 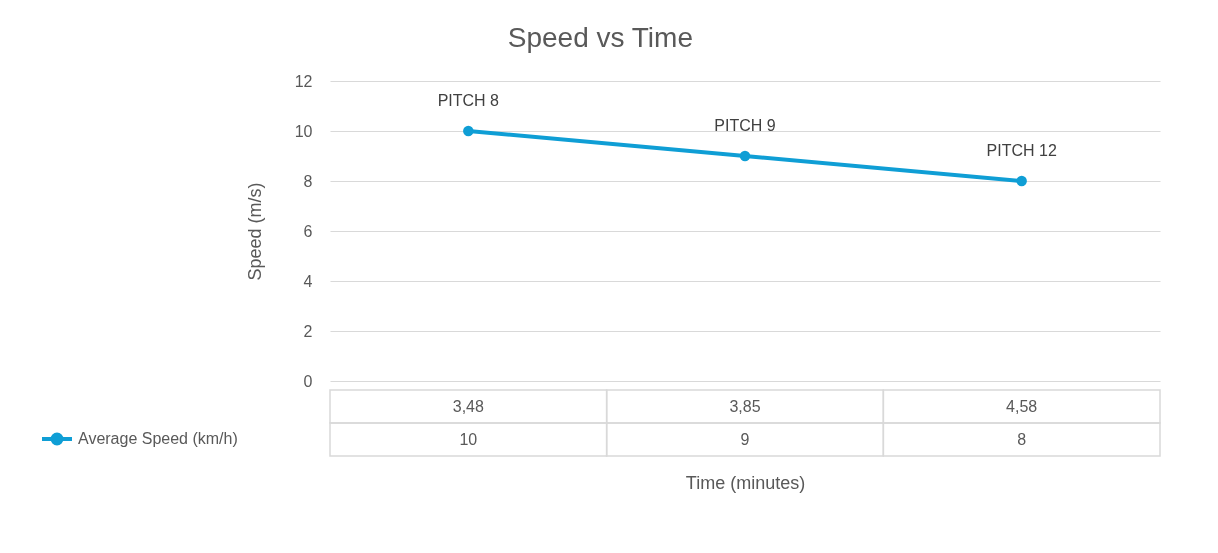 I want to click on y-axis-title: Speed (m/s), so click(x=254, y=231).